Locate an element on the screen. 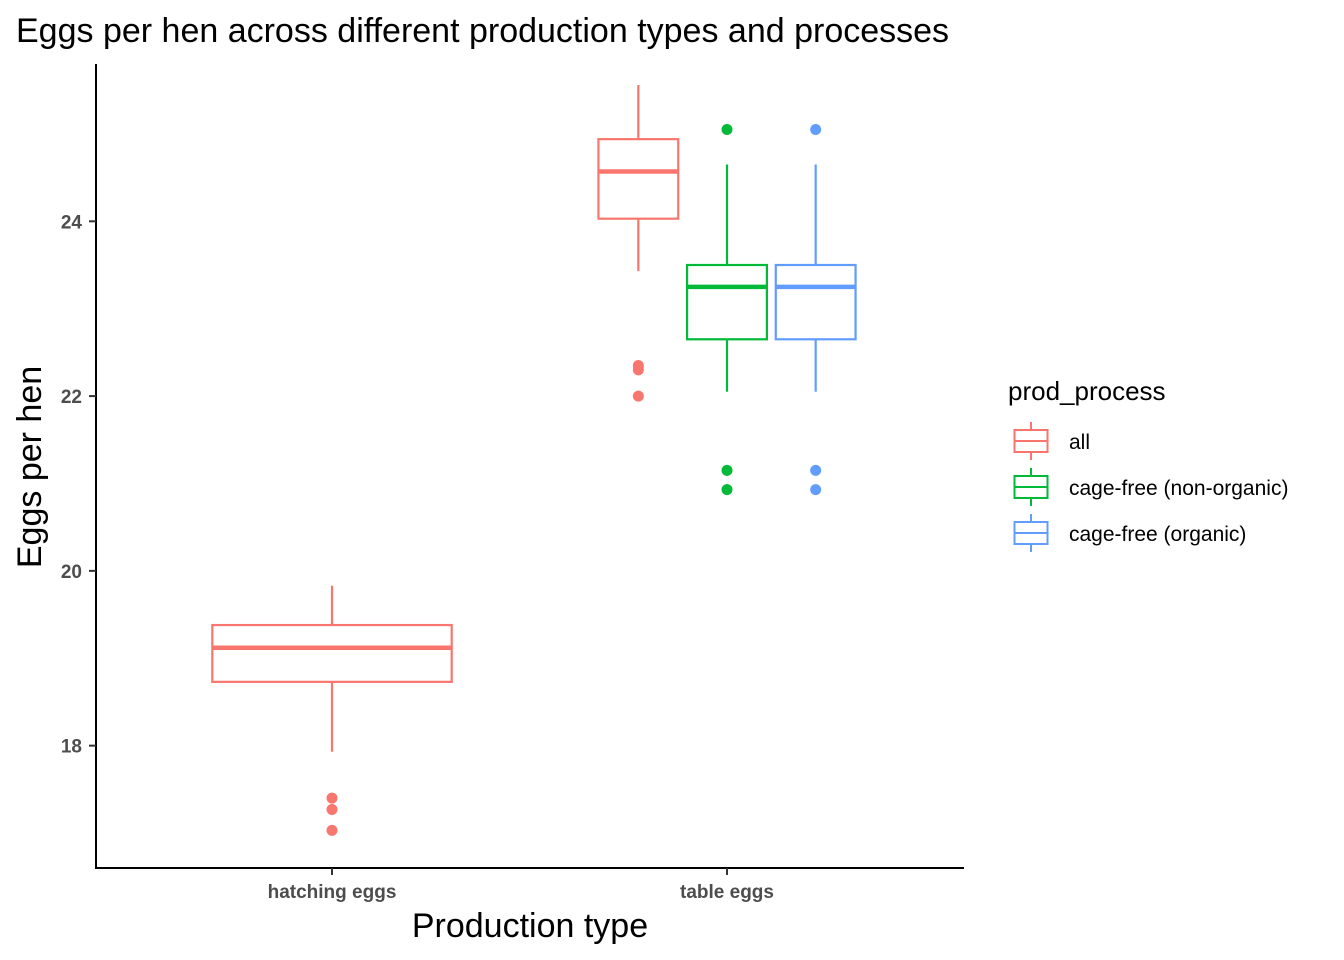 The width and height of the screenshot is (1344, 960). legend-label: all is located at coordinates (1079, 442).